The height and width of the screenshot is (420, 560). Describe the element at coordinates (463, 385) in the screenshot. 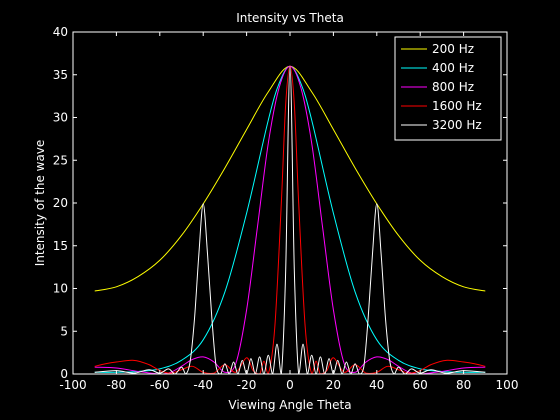

I see `x-tick-label: 80` at that location.